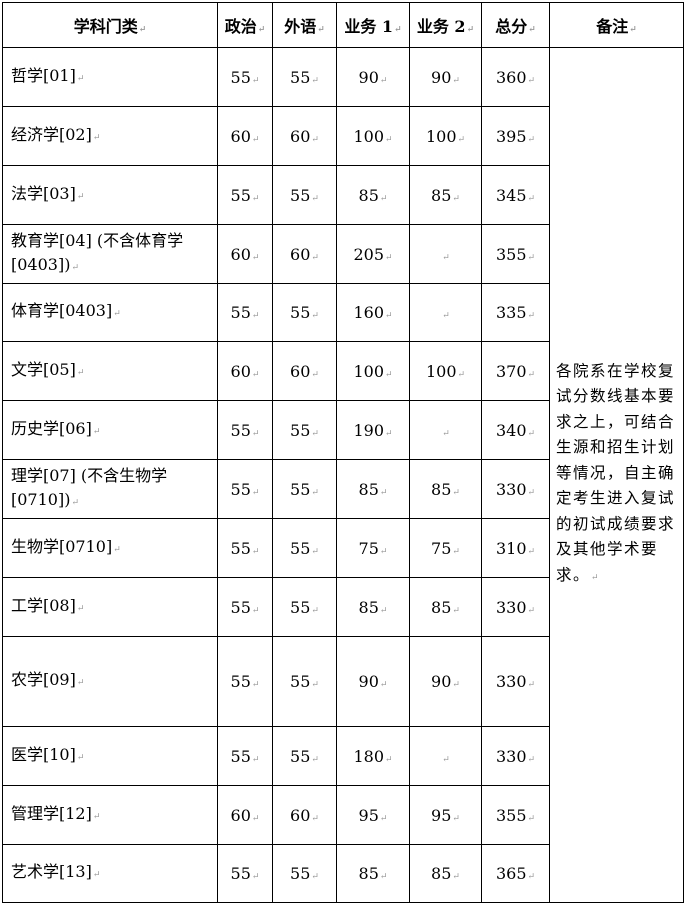 This screenshot has height=906, width=685. I want to click on total-value: 335, so click(515, 312).